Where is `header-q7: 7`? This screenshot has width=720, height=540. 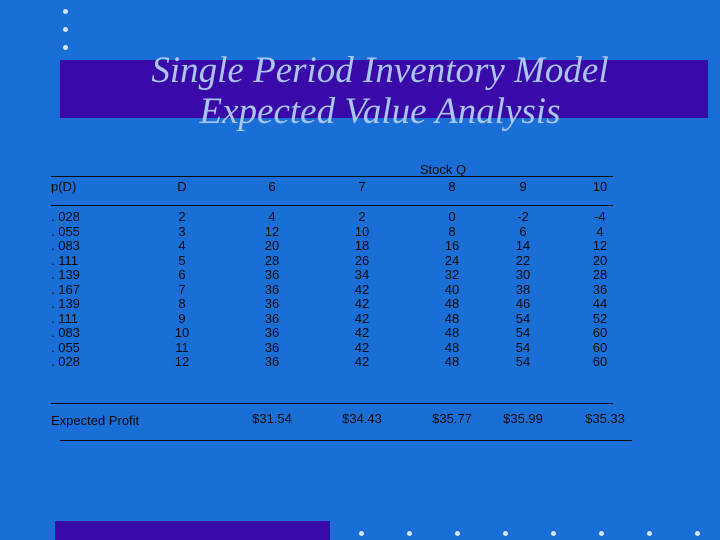
header-q7: 7 is located at coordinates (362, 186).